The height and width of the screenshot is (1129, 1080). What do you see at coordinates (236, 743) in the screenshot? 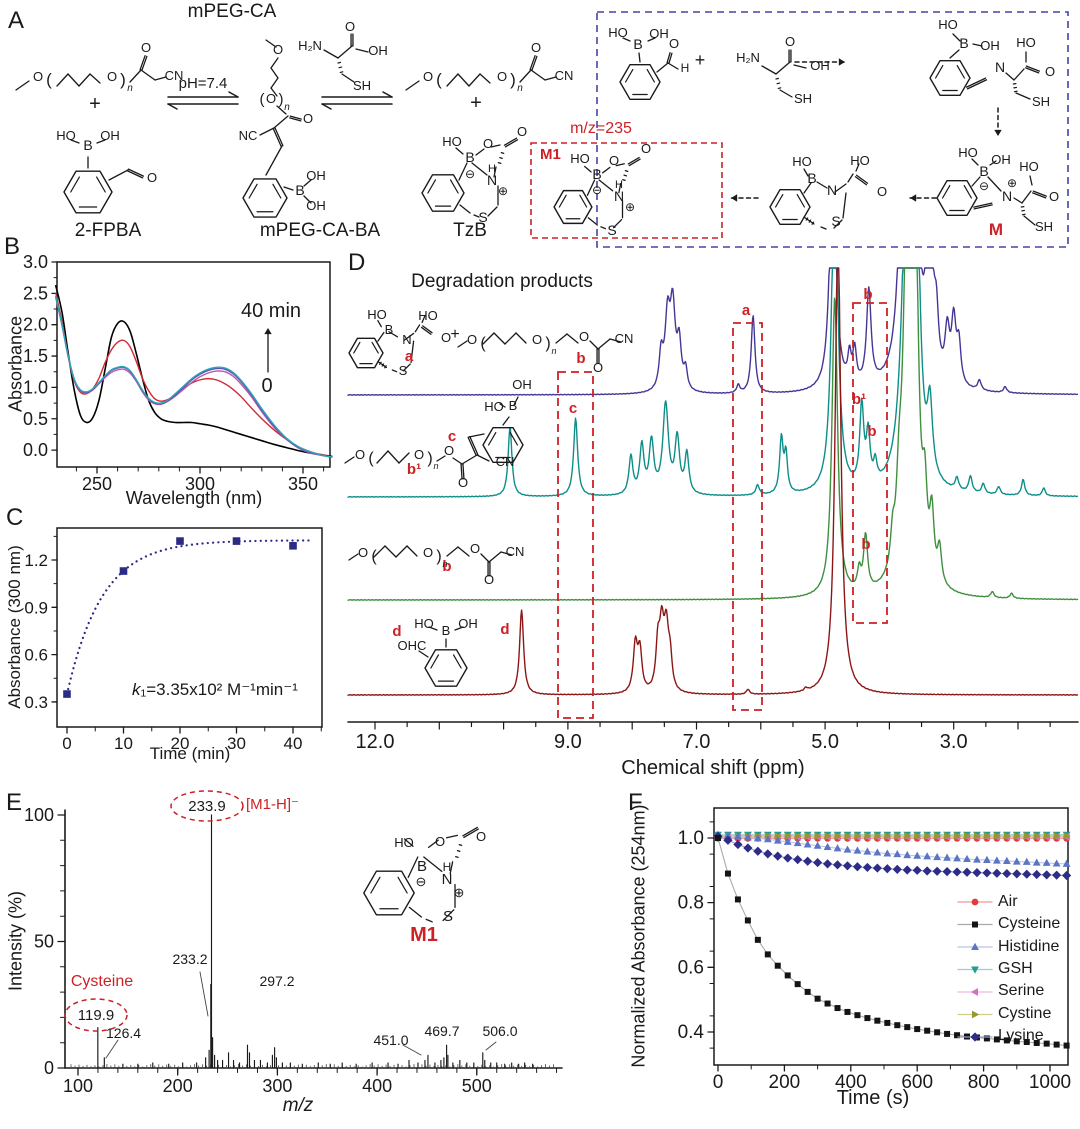
I see `c-xtick: 30` at bounding box center [236, 743].